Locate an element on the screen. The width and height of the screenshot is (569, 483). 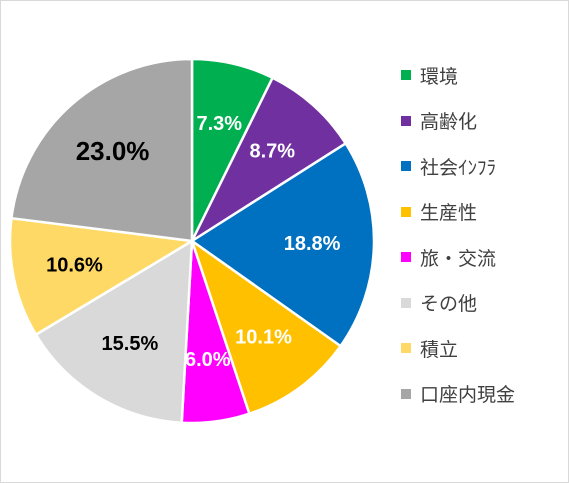
legend-item-4: 生産性 is located at coordinates (439, 212).